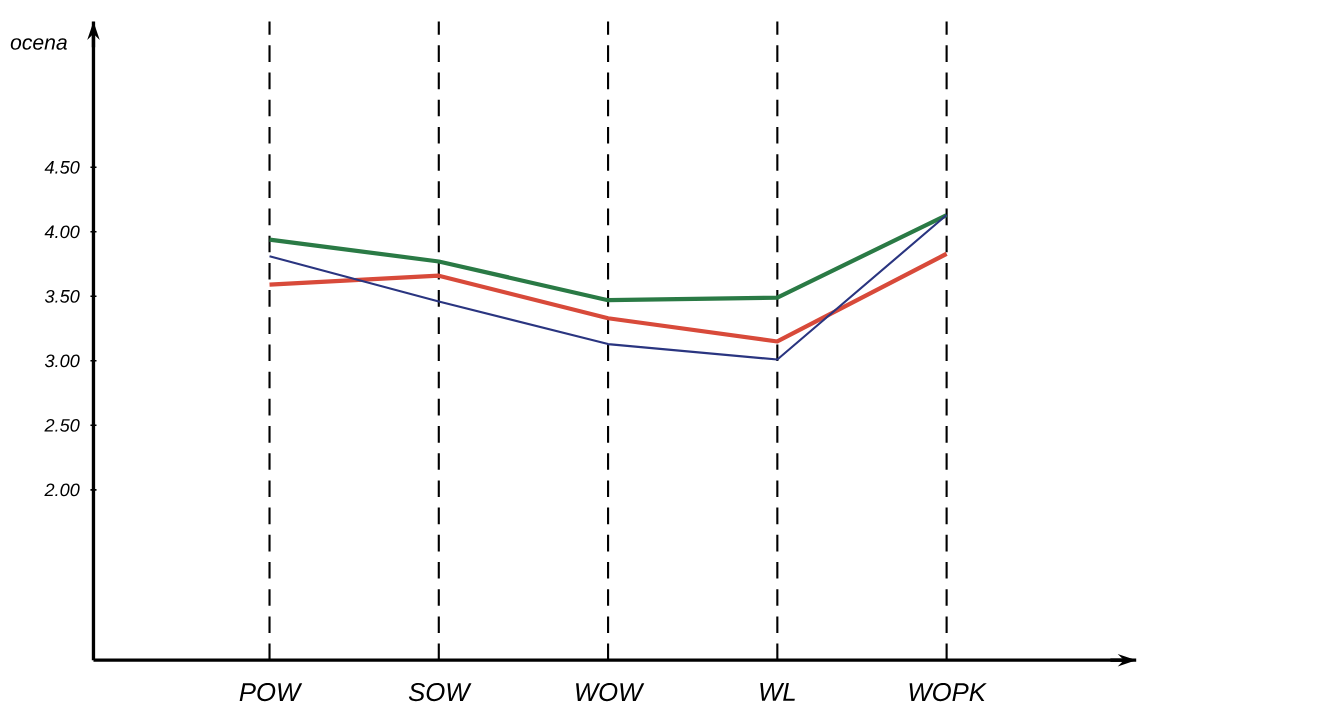  I want to click on y-tick-label: 2.50, so click(62, 425).